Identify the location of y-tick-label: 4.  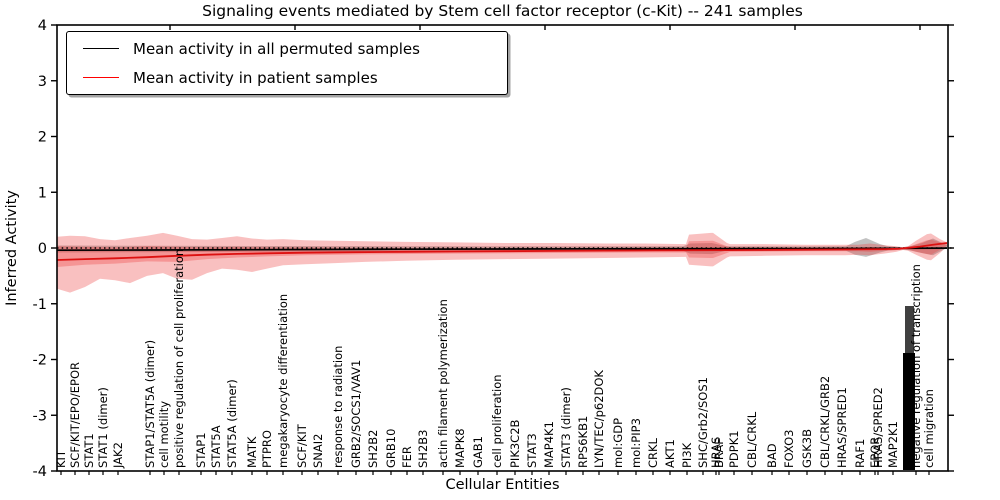
(42, 26).